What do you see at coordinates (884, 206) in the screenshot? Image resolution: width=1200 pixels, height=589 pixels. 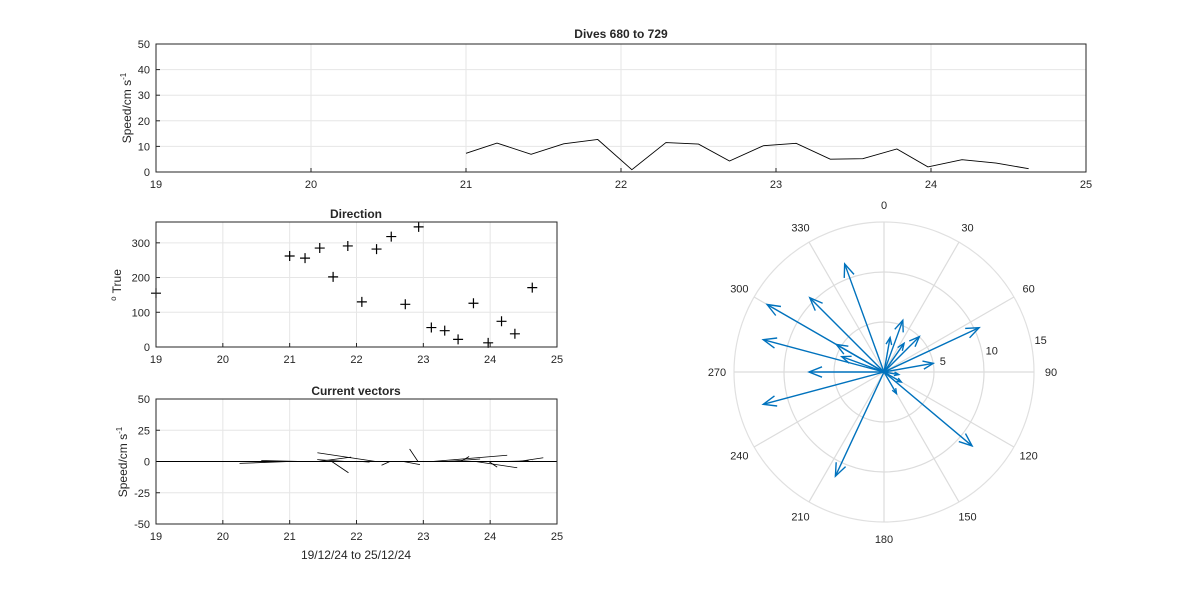 I see `polar-angle-label: 0` at bounding box center [884, 206].